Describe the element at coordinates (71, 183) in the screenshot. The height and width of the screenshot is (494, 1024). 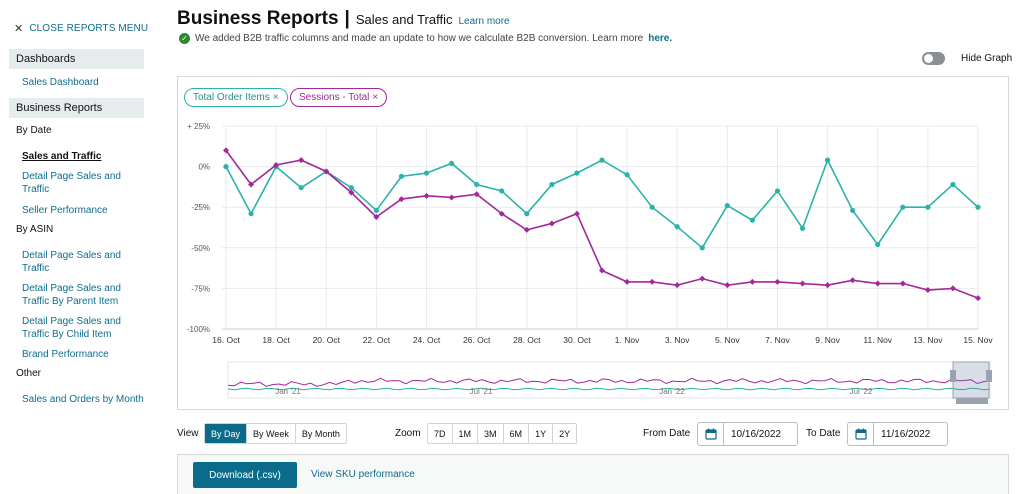
I see `sidebar-item-detail-page-sales-and-traffic: Detail Page Sales and Traffic` at that location.